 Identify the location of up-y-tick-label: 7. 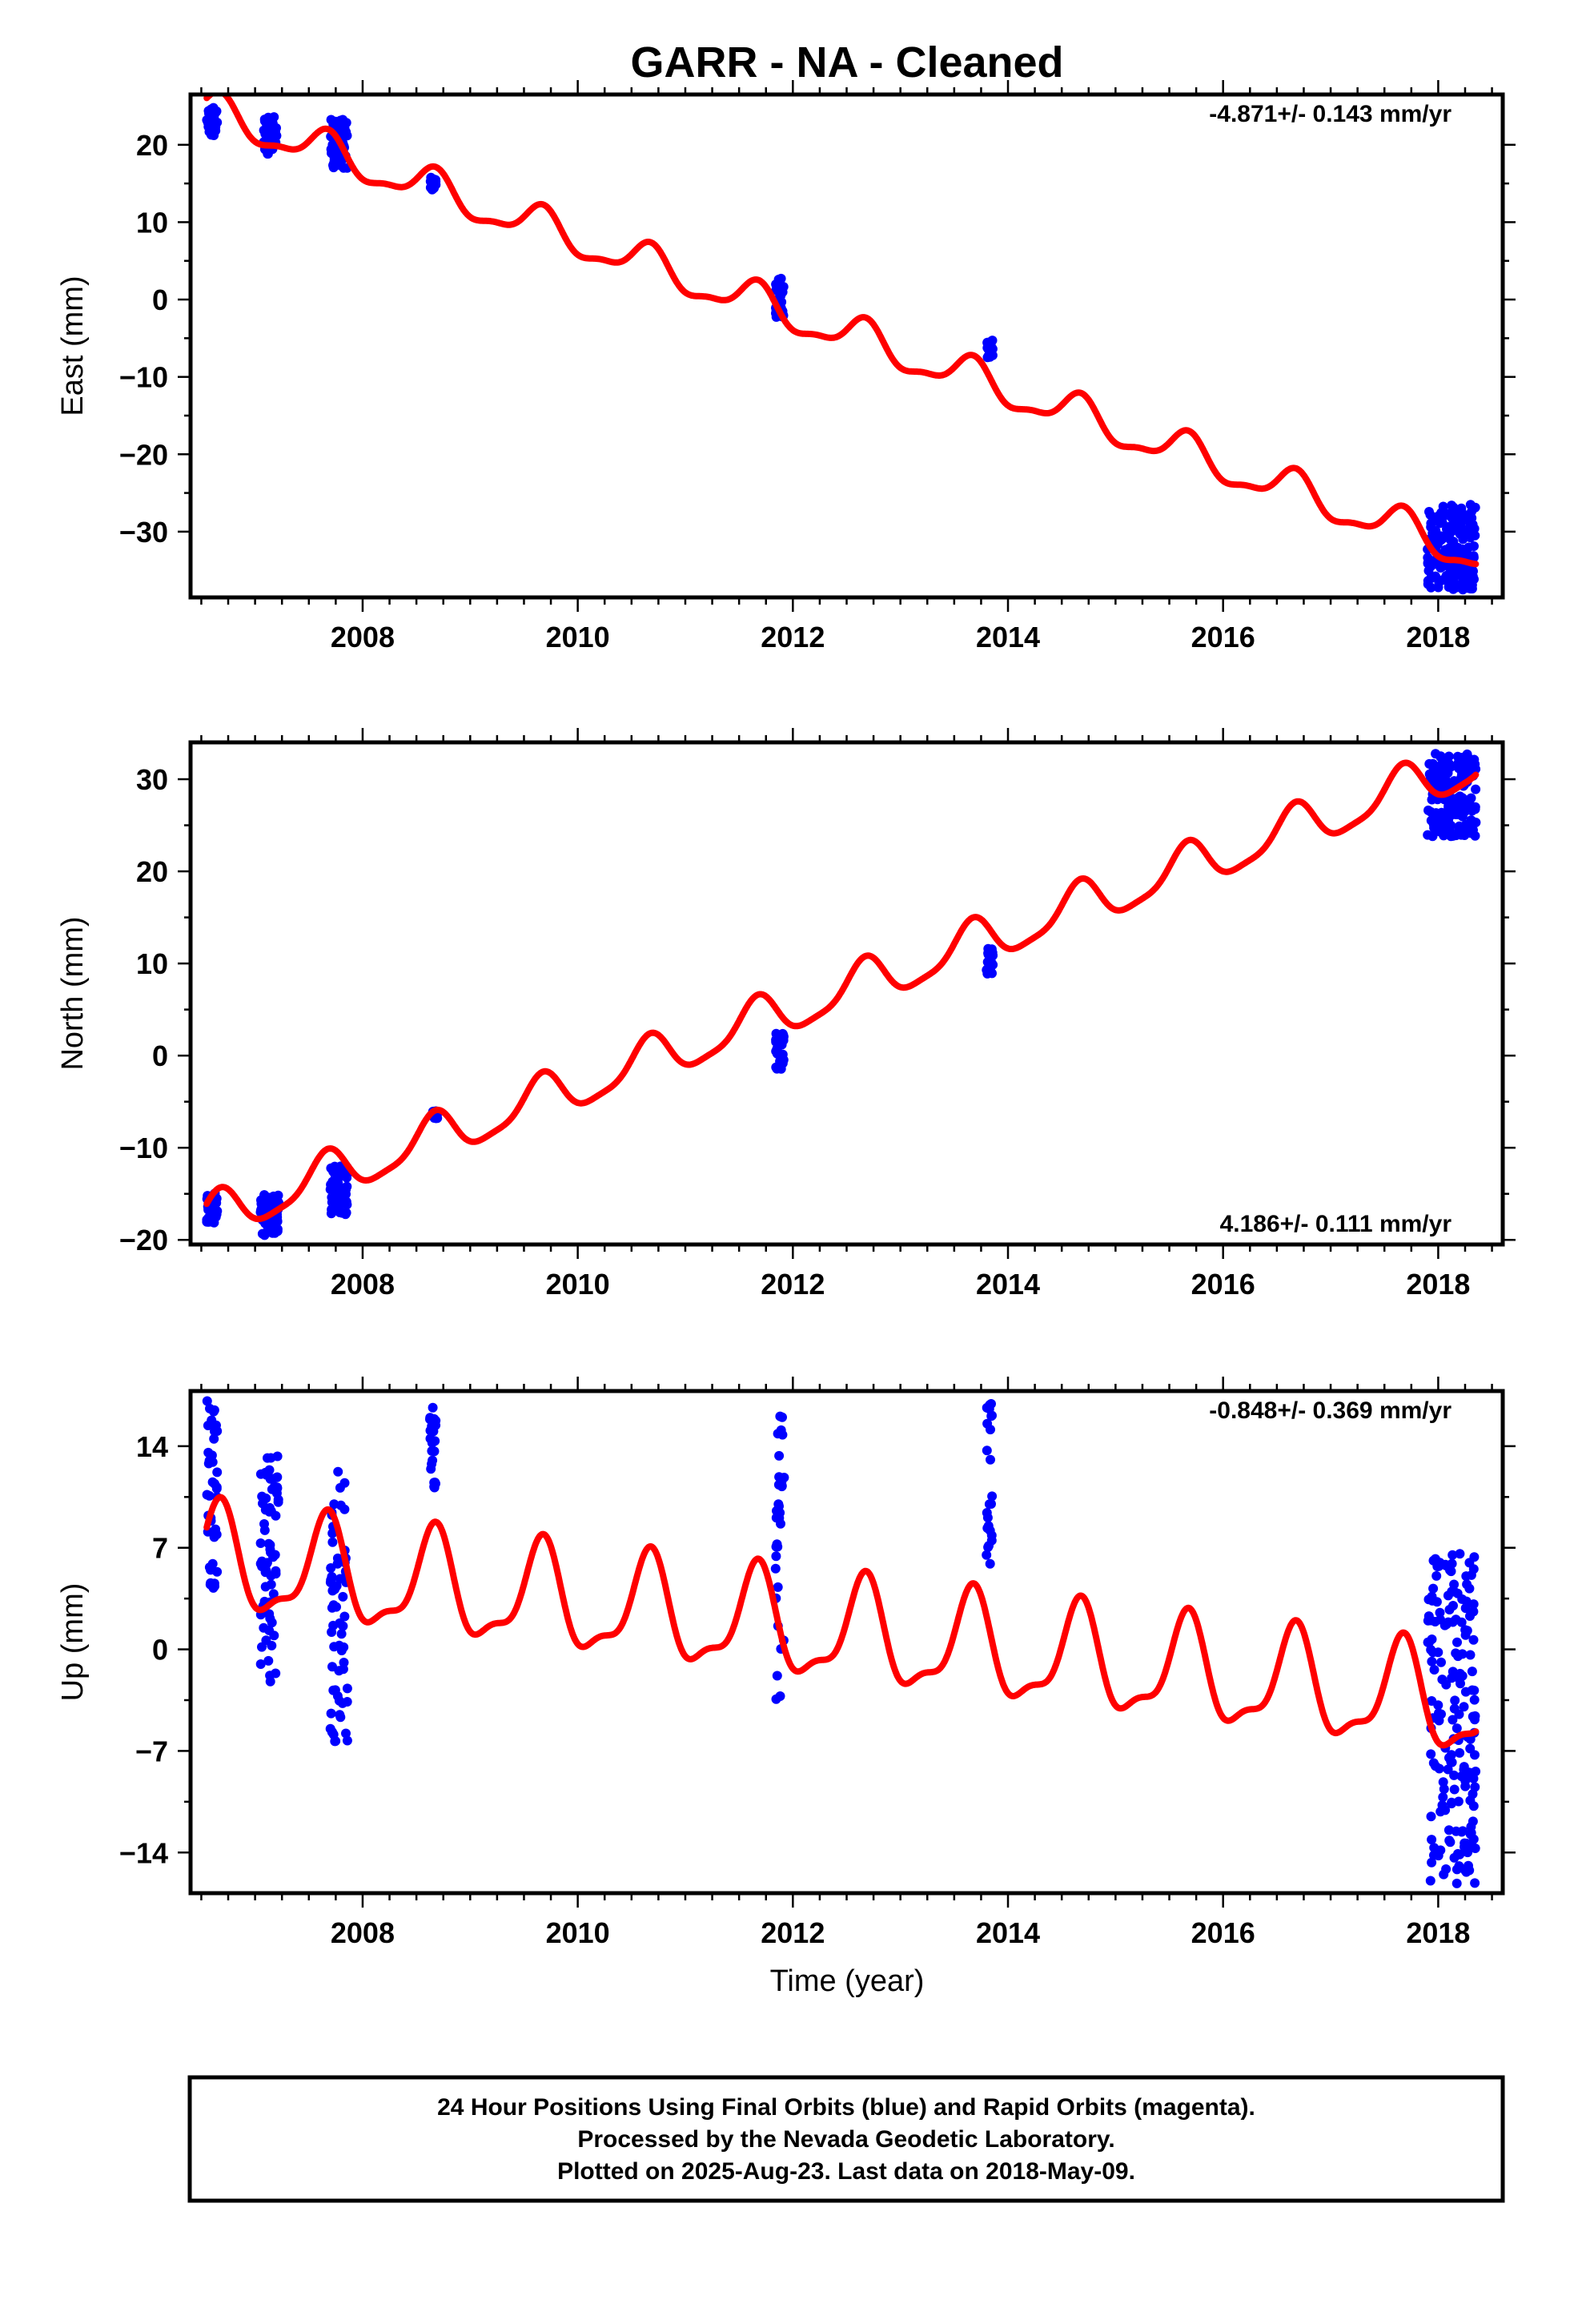
(160, 1548).